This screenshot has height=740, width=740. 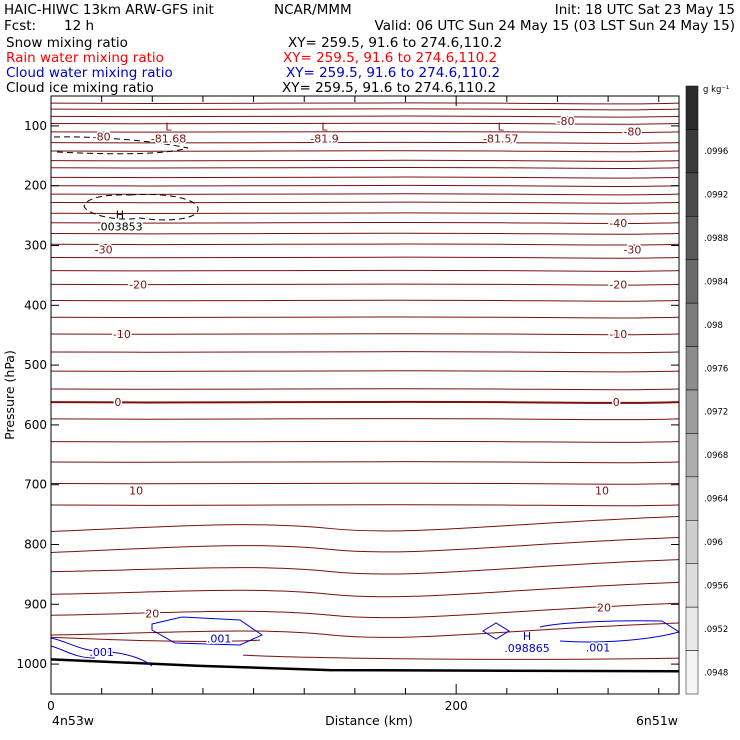 What do you see at coordinates (79, 26) in the screenshot?
I see `fcst-value: 12 h` at bounding box center [79, 26].